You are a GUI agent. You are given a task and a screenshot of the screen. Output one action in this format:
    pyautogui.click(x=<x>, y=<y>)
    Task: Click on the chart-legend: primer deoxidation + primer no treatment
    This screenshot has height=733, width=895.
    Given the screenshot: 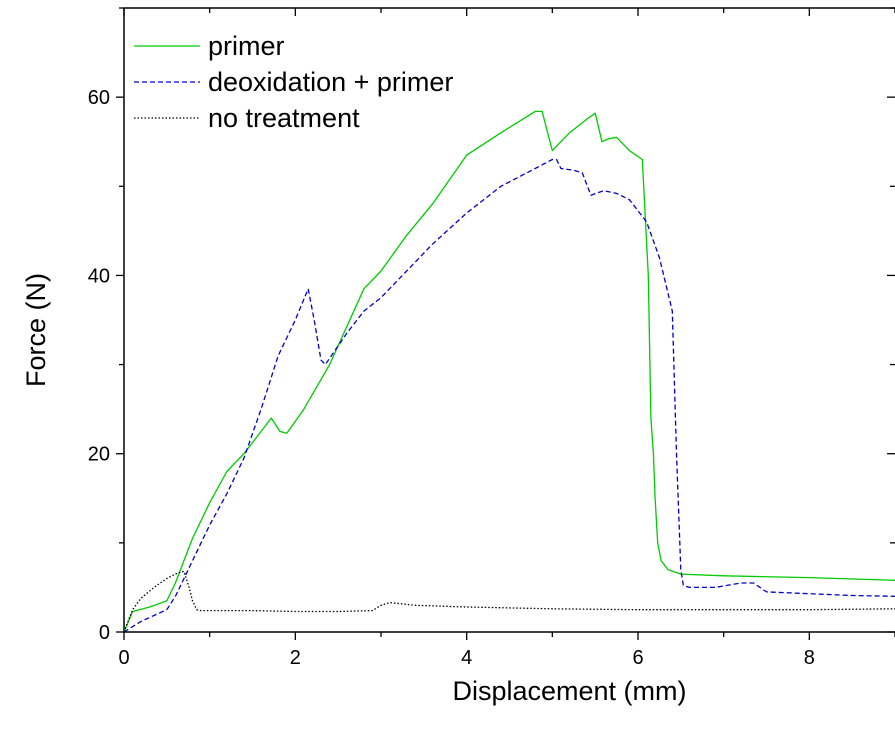 What is the action you would take?
    pyautogui.click(x=293, y=82)
    